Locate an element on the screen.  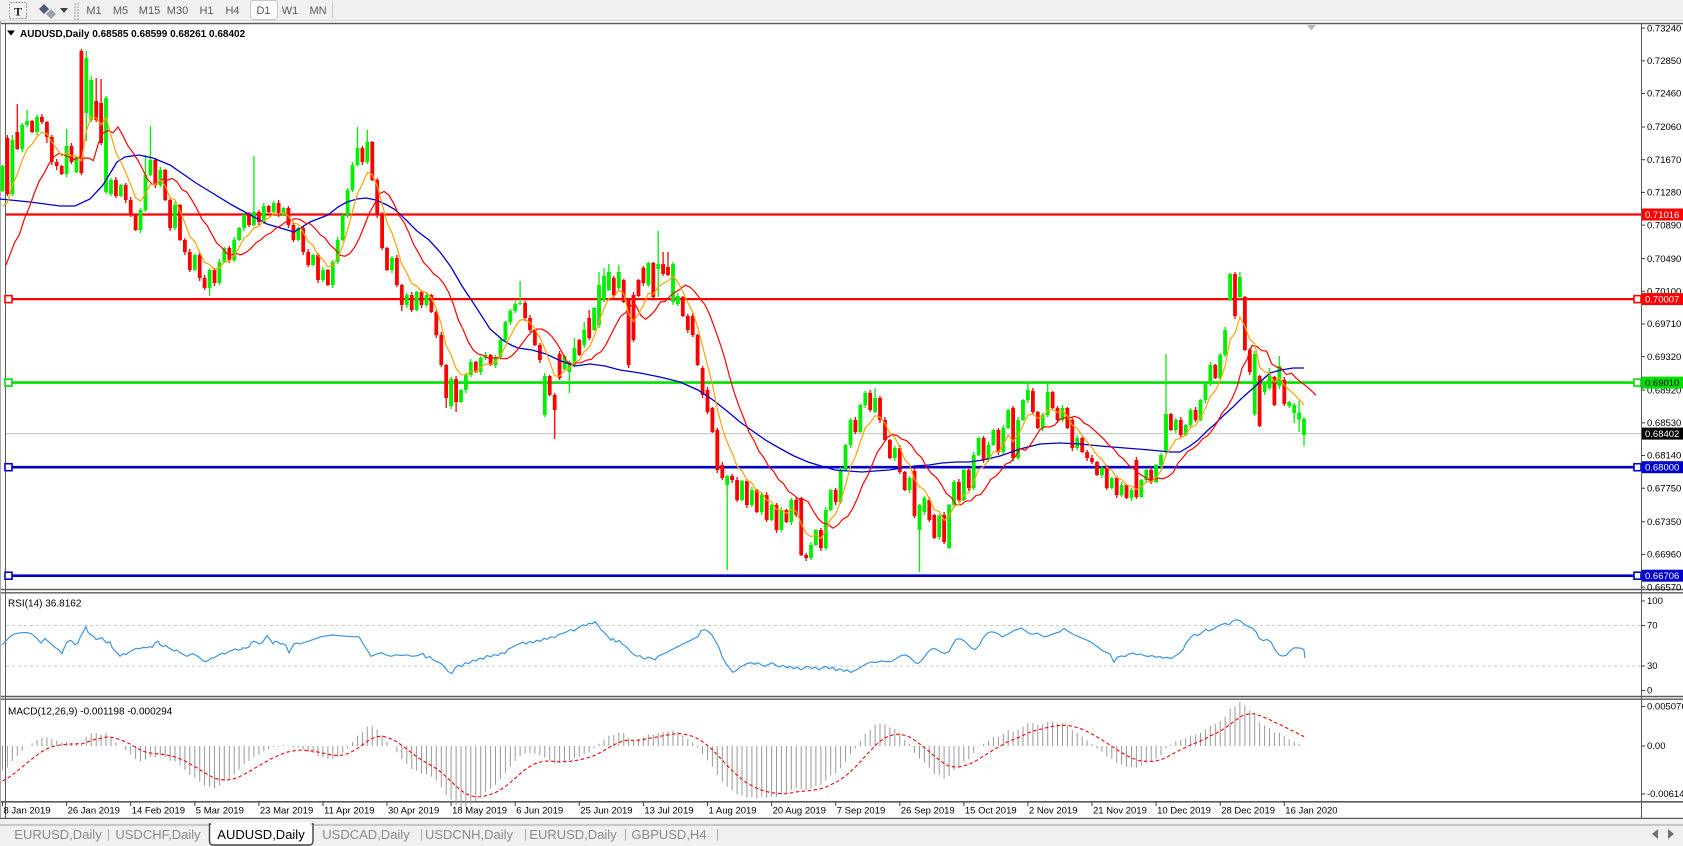
svg-text:MACD(12,26,9) -0.001198 -0.000: MACD(12,26,9) -0.001198 -0.000294 is located at coordinates (90, 712).